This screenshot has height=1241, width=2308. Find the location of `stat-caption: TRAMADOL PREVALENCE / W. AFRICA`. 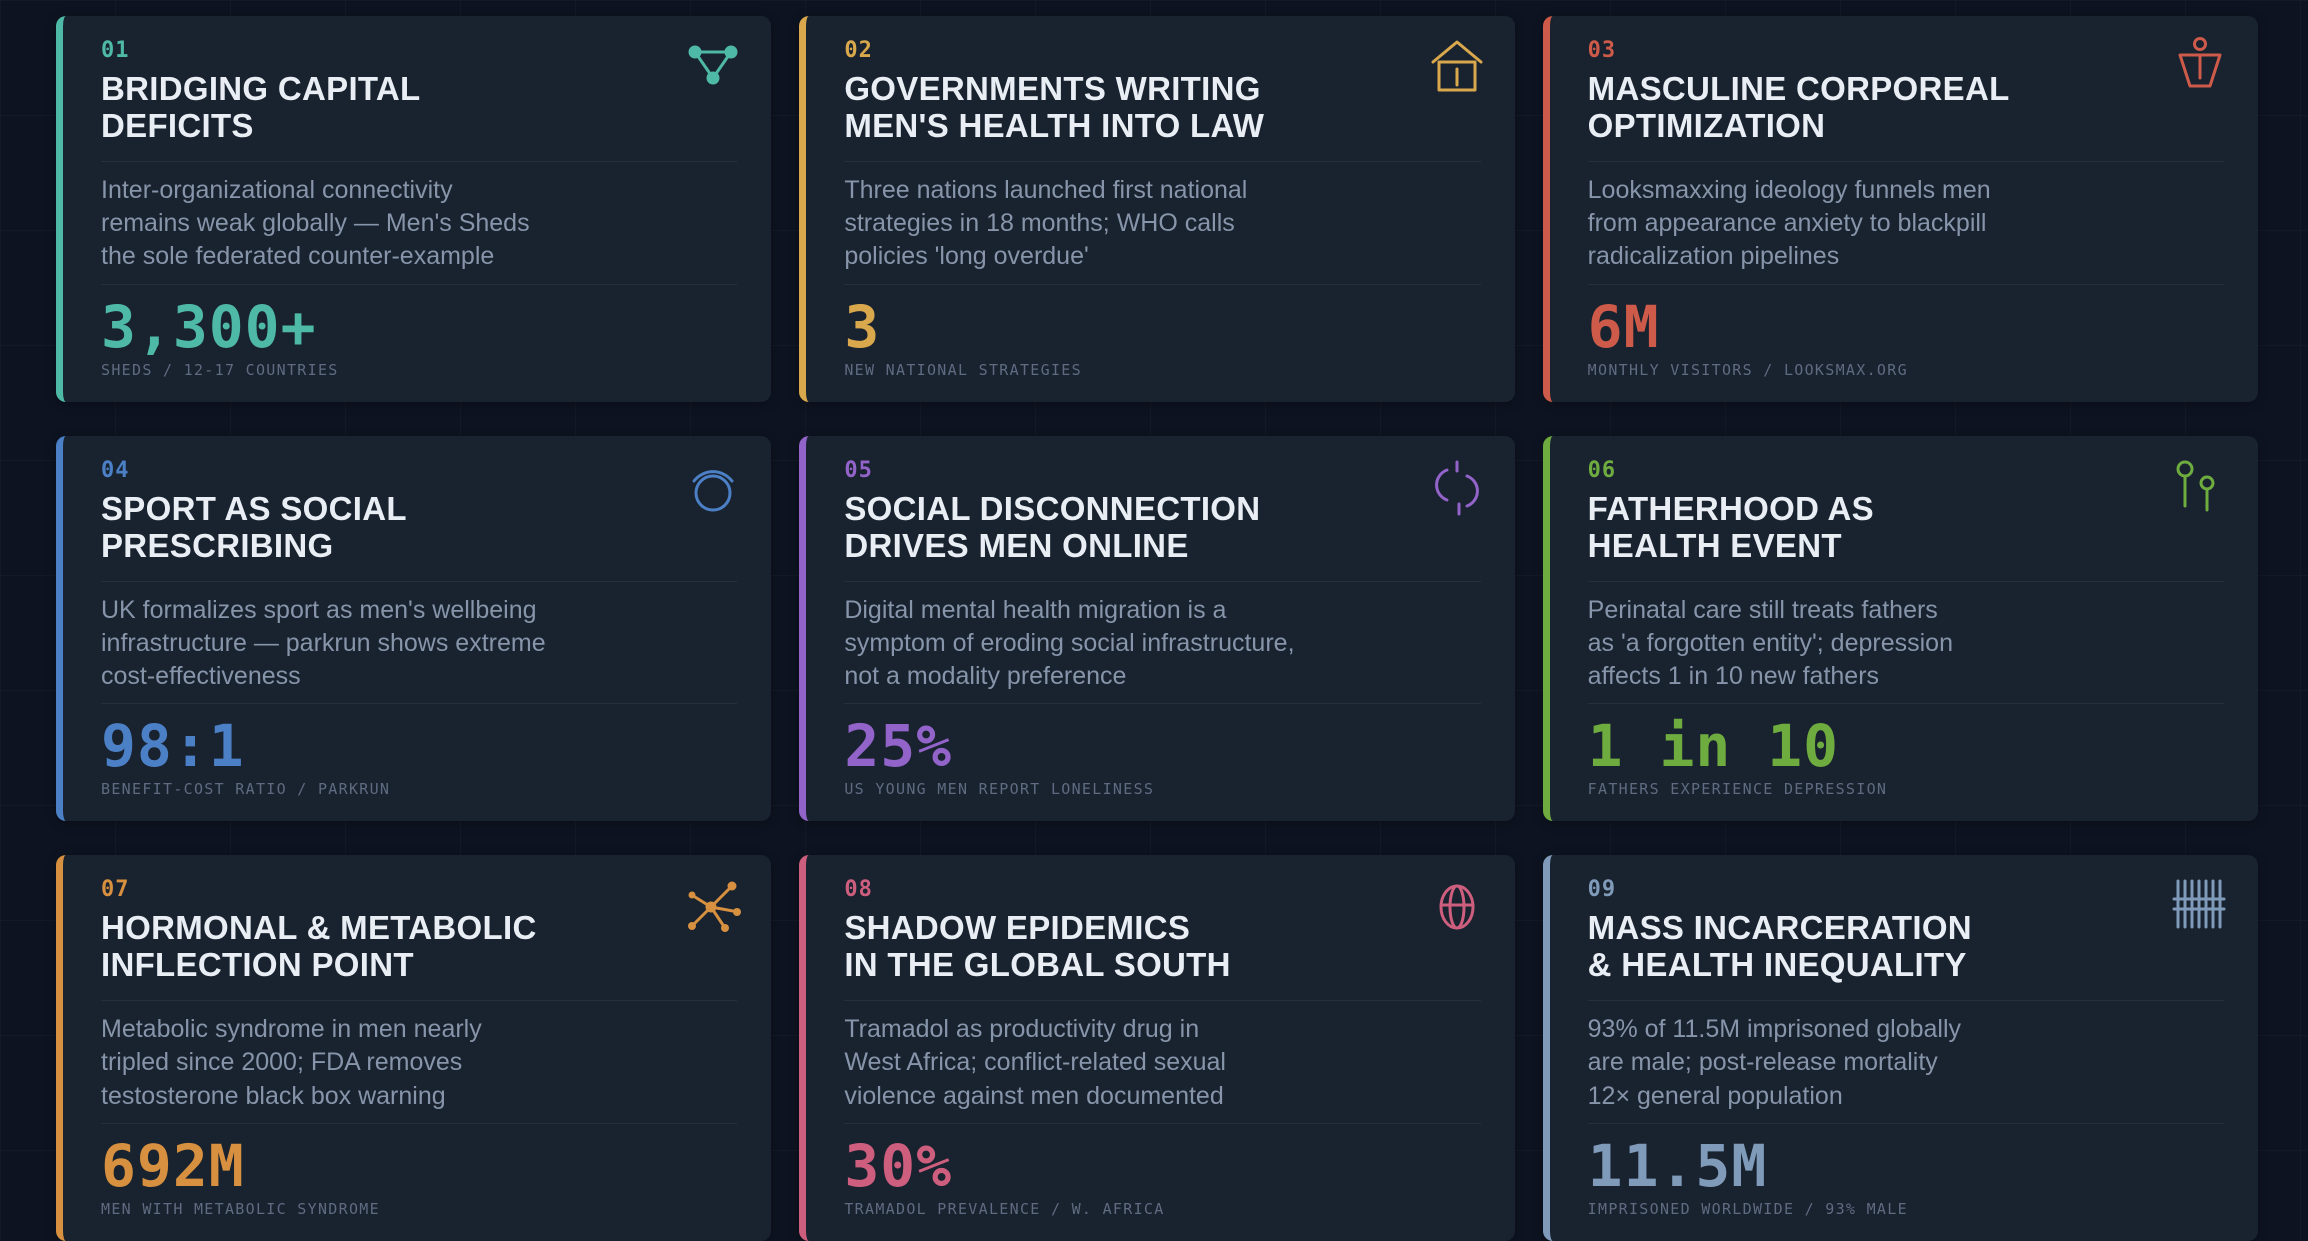

stat-caption: TRAMADOL PREVALENCE / W. AFRICA is located at coordinates (1004, 1208).